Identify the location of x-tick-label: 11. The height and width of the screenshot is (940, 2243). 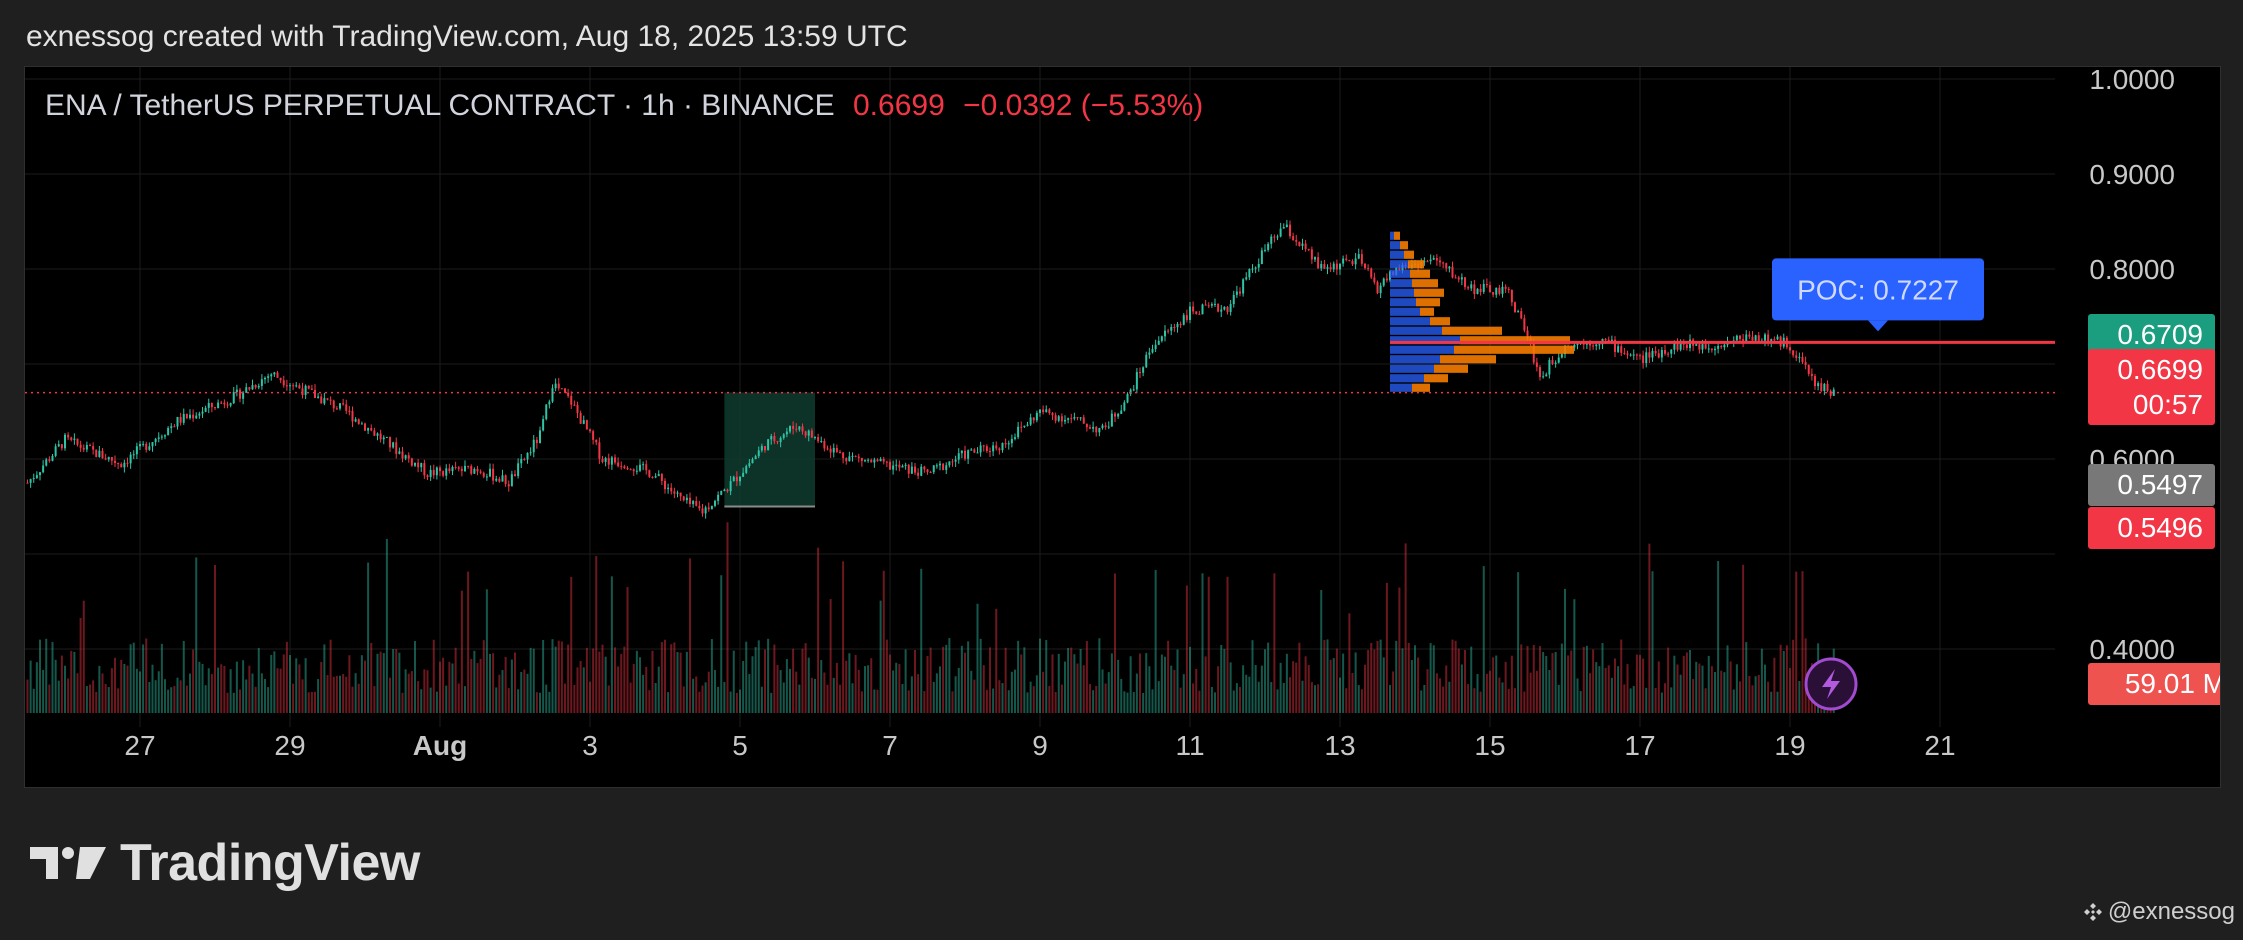
(1189, 745).